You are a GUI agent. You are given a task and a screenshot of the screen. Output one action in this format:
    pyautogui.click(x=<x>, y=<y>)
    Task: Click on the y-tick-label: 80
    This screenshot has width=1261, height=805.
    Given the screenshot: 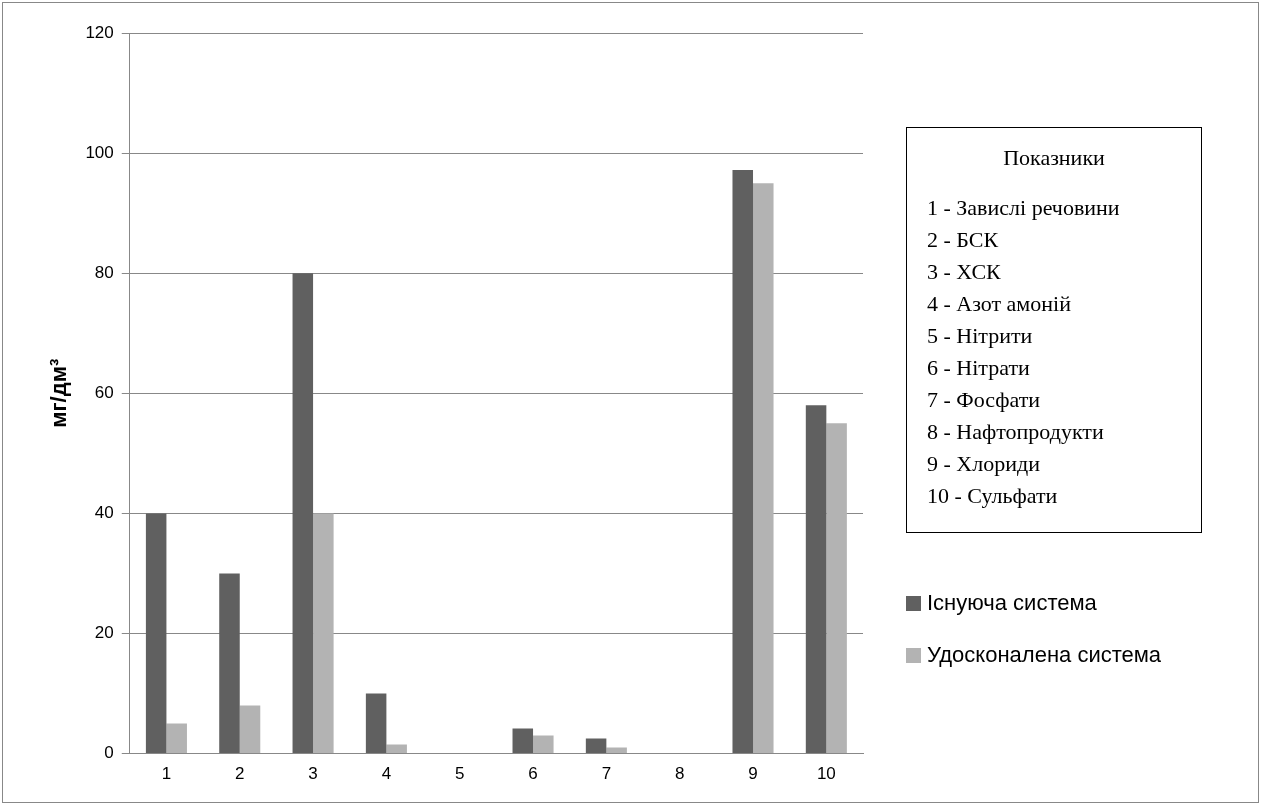 What is the action you would take?
    pyautogui.click(x=104, y=272)
    